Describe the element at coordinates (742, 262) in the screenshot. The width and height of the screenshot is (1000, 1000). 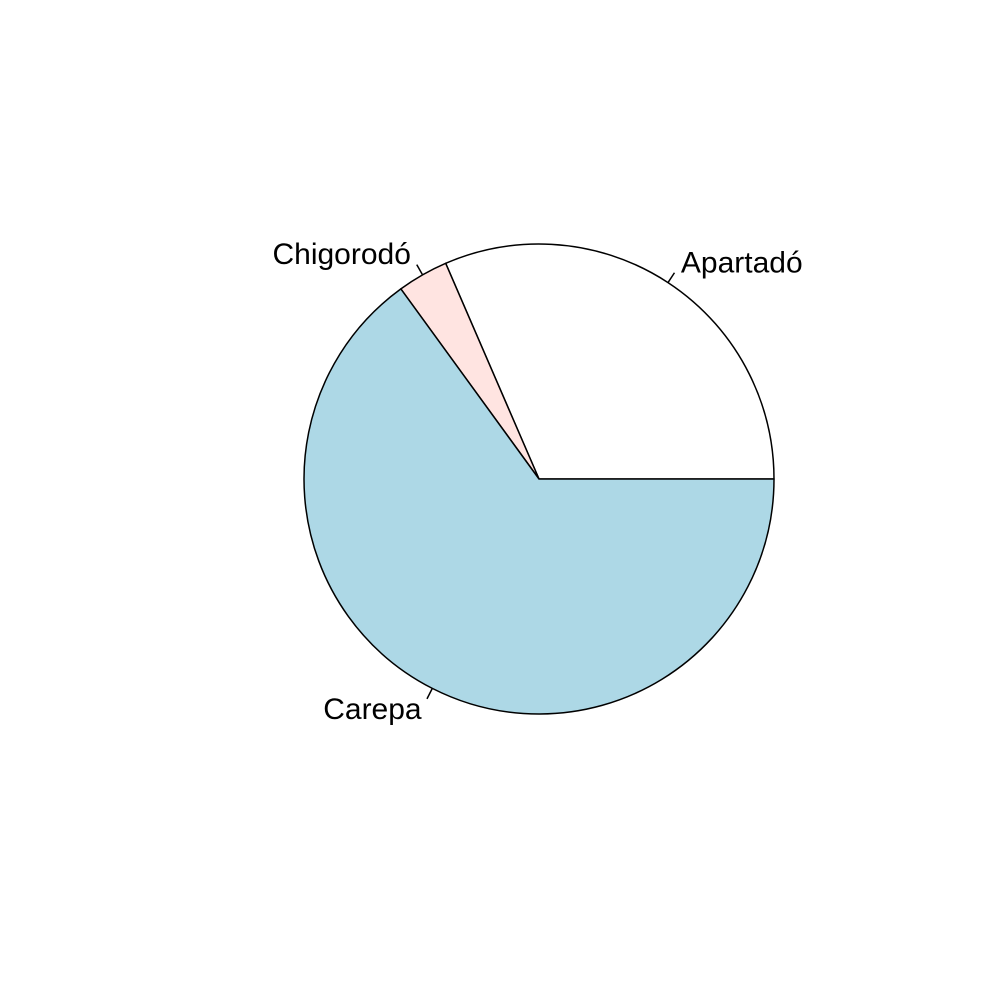
I see `slice-label-apartado: Apartadó` at that location.